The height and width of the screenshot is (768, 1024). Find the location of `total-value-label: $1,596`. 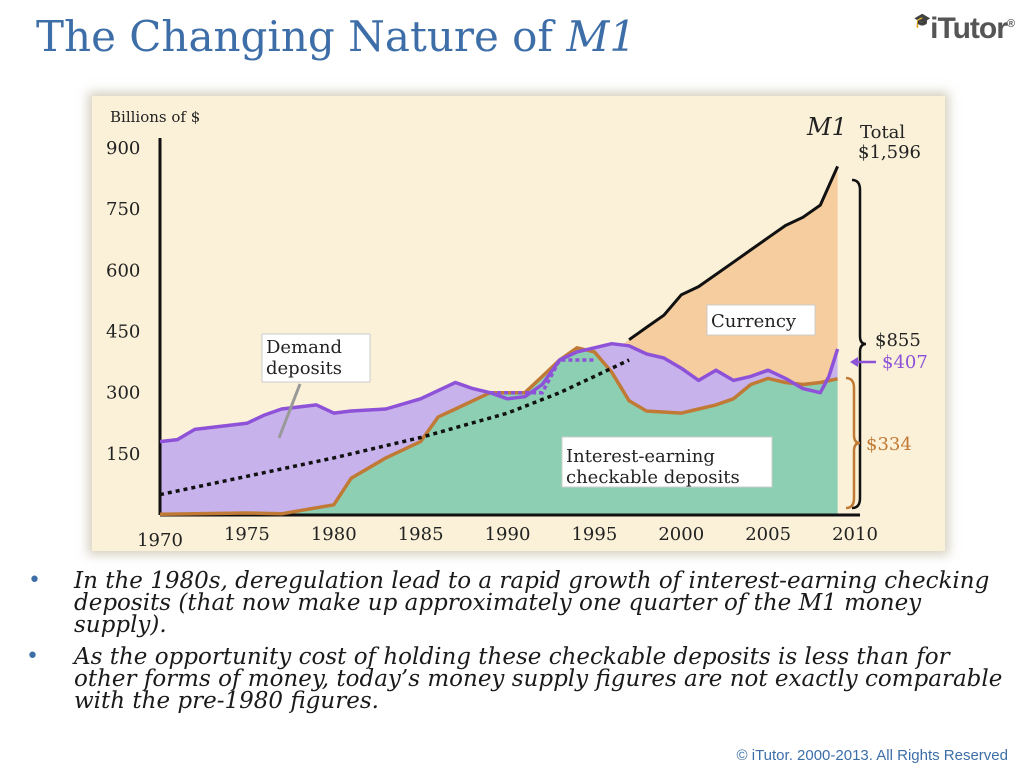

total-value-label: $1,596 is located at coordinates (889, 152).